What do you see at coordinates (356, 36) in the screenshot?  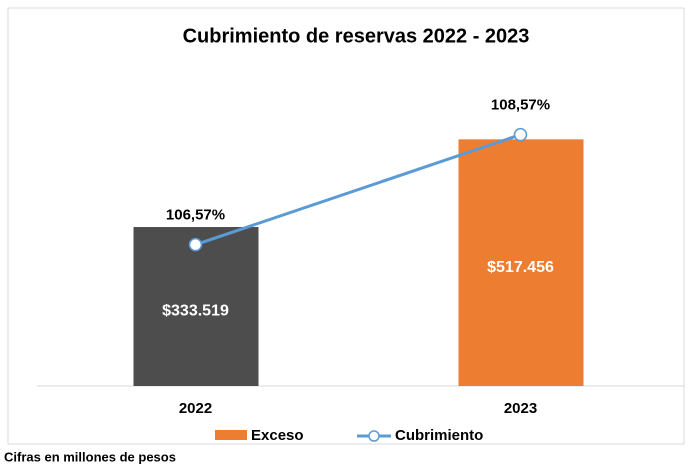 I see `chart-title: Cubrimiento de reservas 2022 - 2023` at bounding box center [356, 36].